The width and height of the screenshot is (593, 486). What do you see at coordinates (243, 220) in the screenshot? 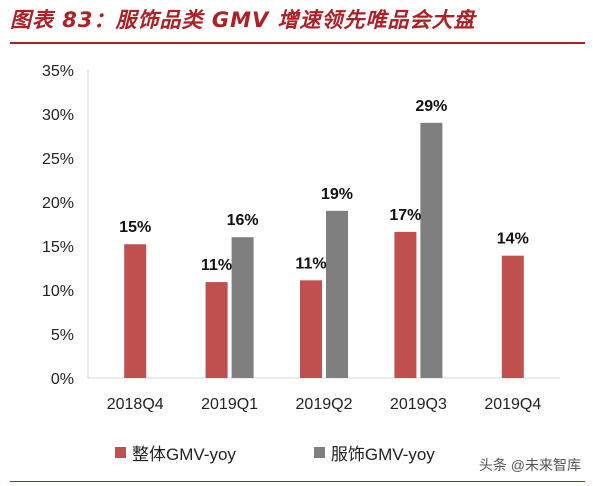
I see `data-label: 16%` at bounding box center [243, 220].